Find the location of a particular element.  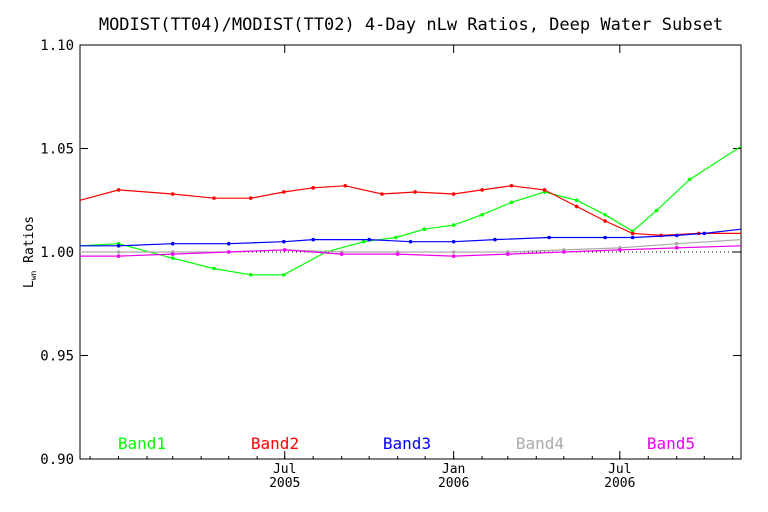

y-tick-label: 1.10 is located at coordinates (57, 46).